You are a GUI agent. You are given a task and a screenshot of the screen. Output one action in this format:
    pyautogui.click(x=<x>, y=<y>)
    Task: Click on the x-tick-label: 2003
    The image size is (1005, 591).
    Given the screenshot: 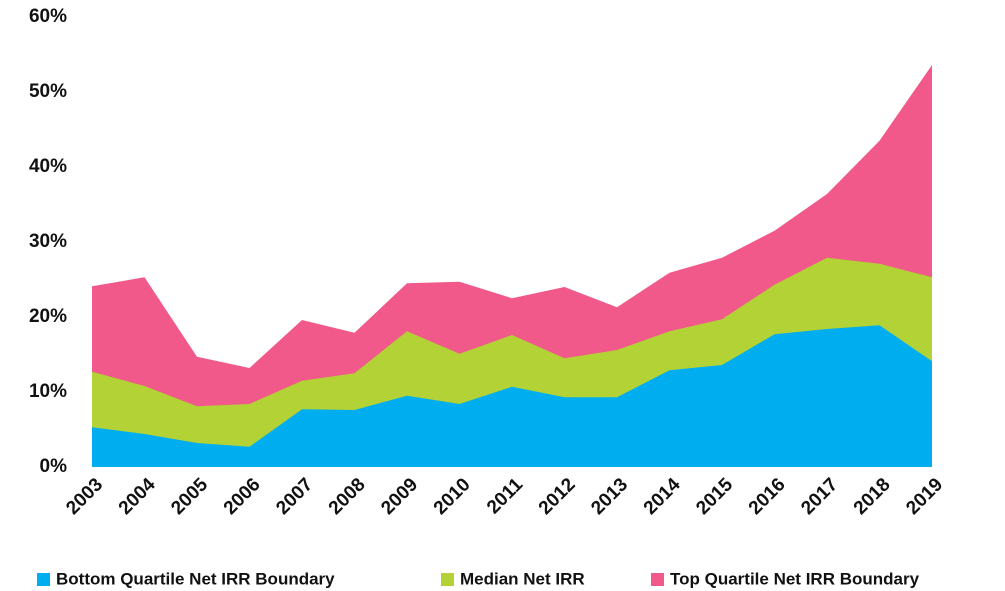 What is the action you would take?
    pyautogui.click(x=84, y=496)
    